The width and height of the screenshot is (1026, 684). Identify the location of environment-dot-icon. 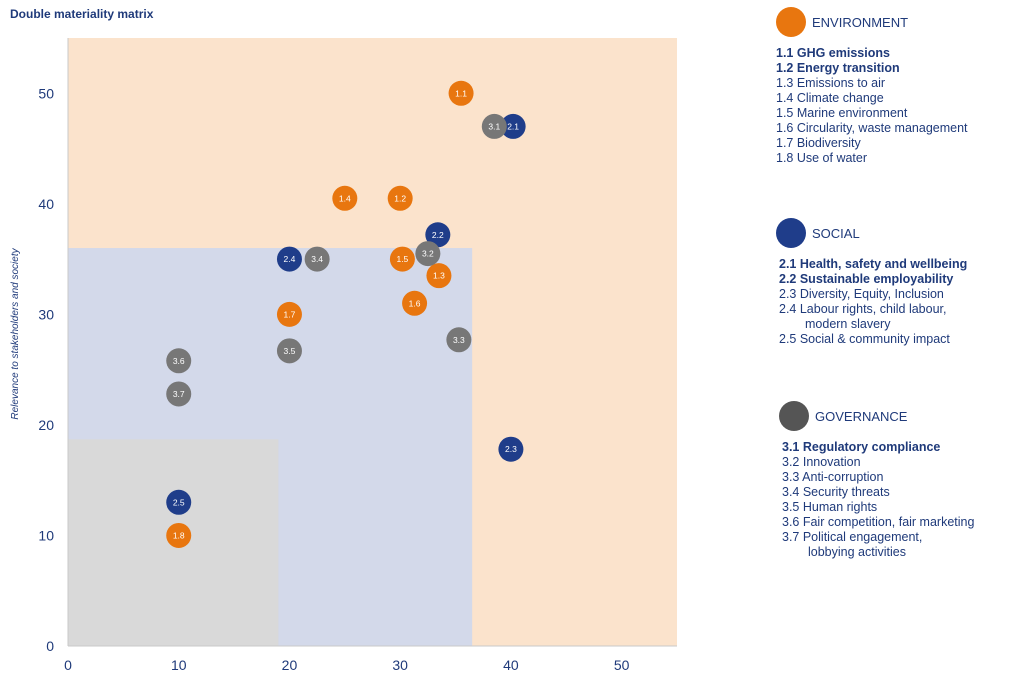
(791, 22).